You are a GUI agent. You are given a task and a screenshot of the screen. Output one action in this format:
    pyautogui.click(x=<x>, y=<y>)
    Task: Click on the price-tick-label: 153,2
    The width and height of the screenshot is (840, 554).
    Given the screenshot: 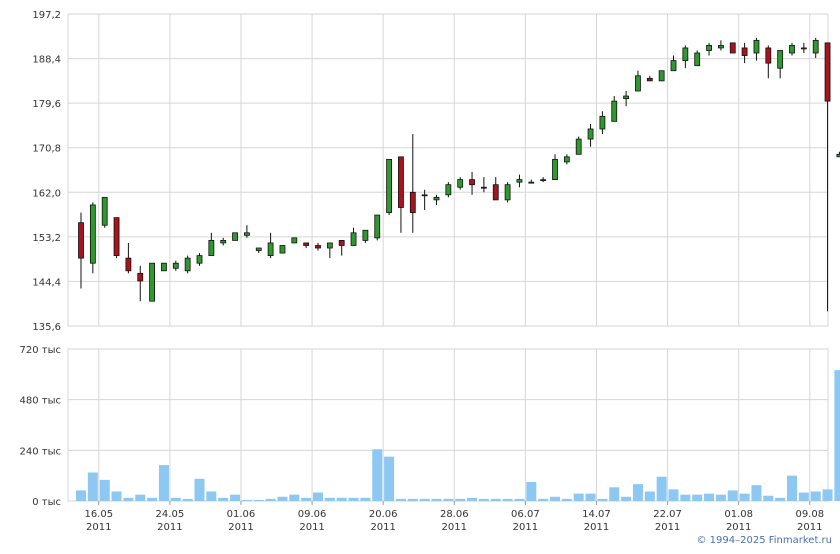 What is the action you would take?
    pyautogui.click(x=46, y=238)
    